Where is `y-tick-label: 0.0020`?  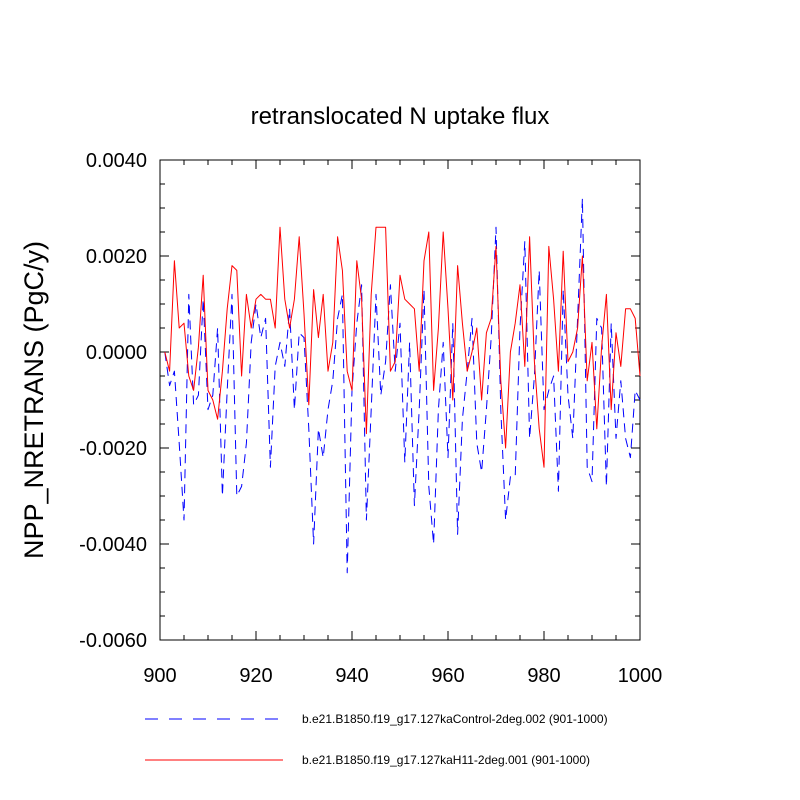 y-tick-label: 0.0020 is located at coordinates (116, 257).